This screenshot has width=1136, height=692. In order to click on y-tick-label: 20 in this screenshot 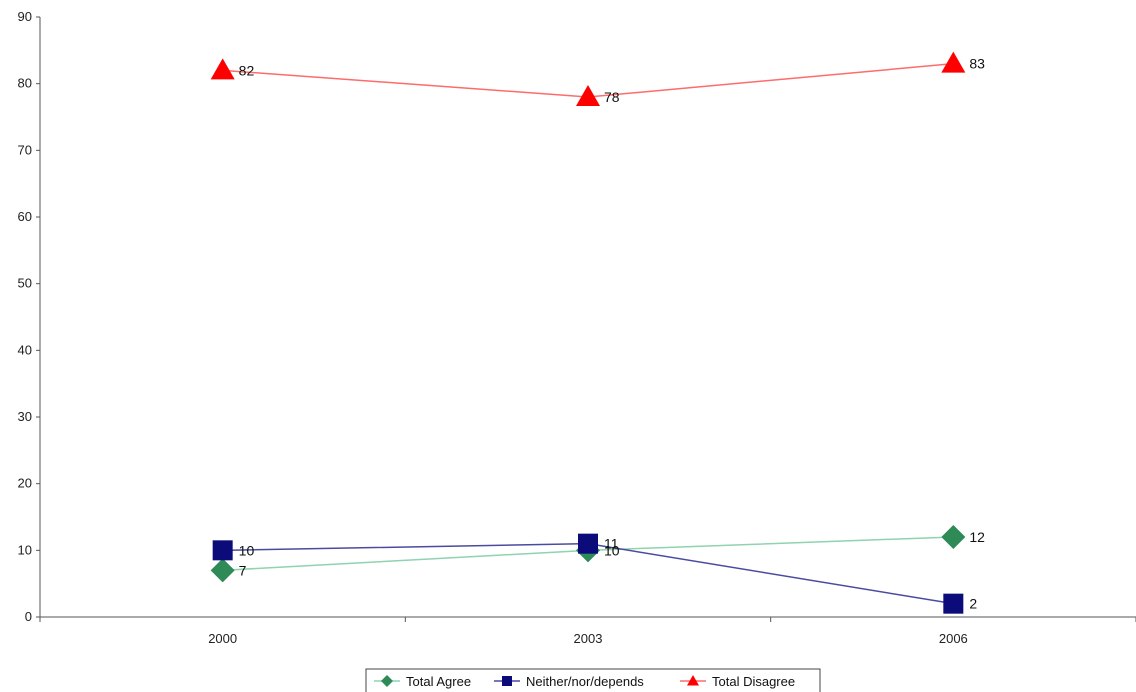, I will do `click(25, 483)`.